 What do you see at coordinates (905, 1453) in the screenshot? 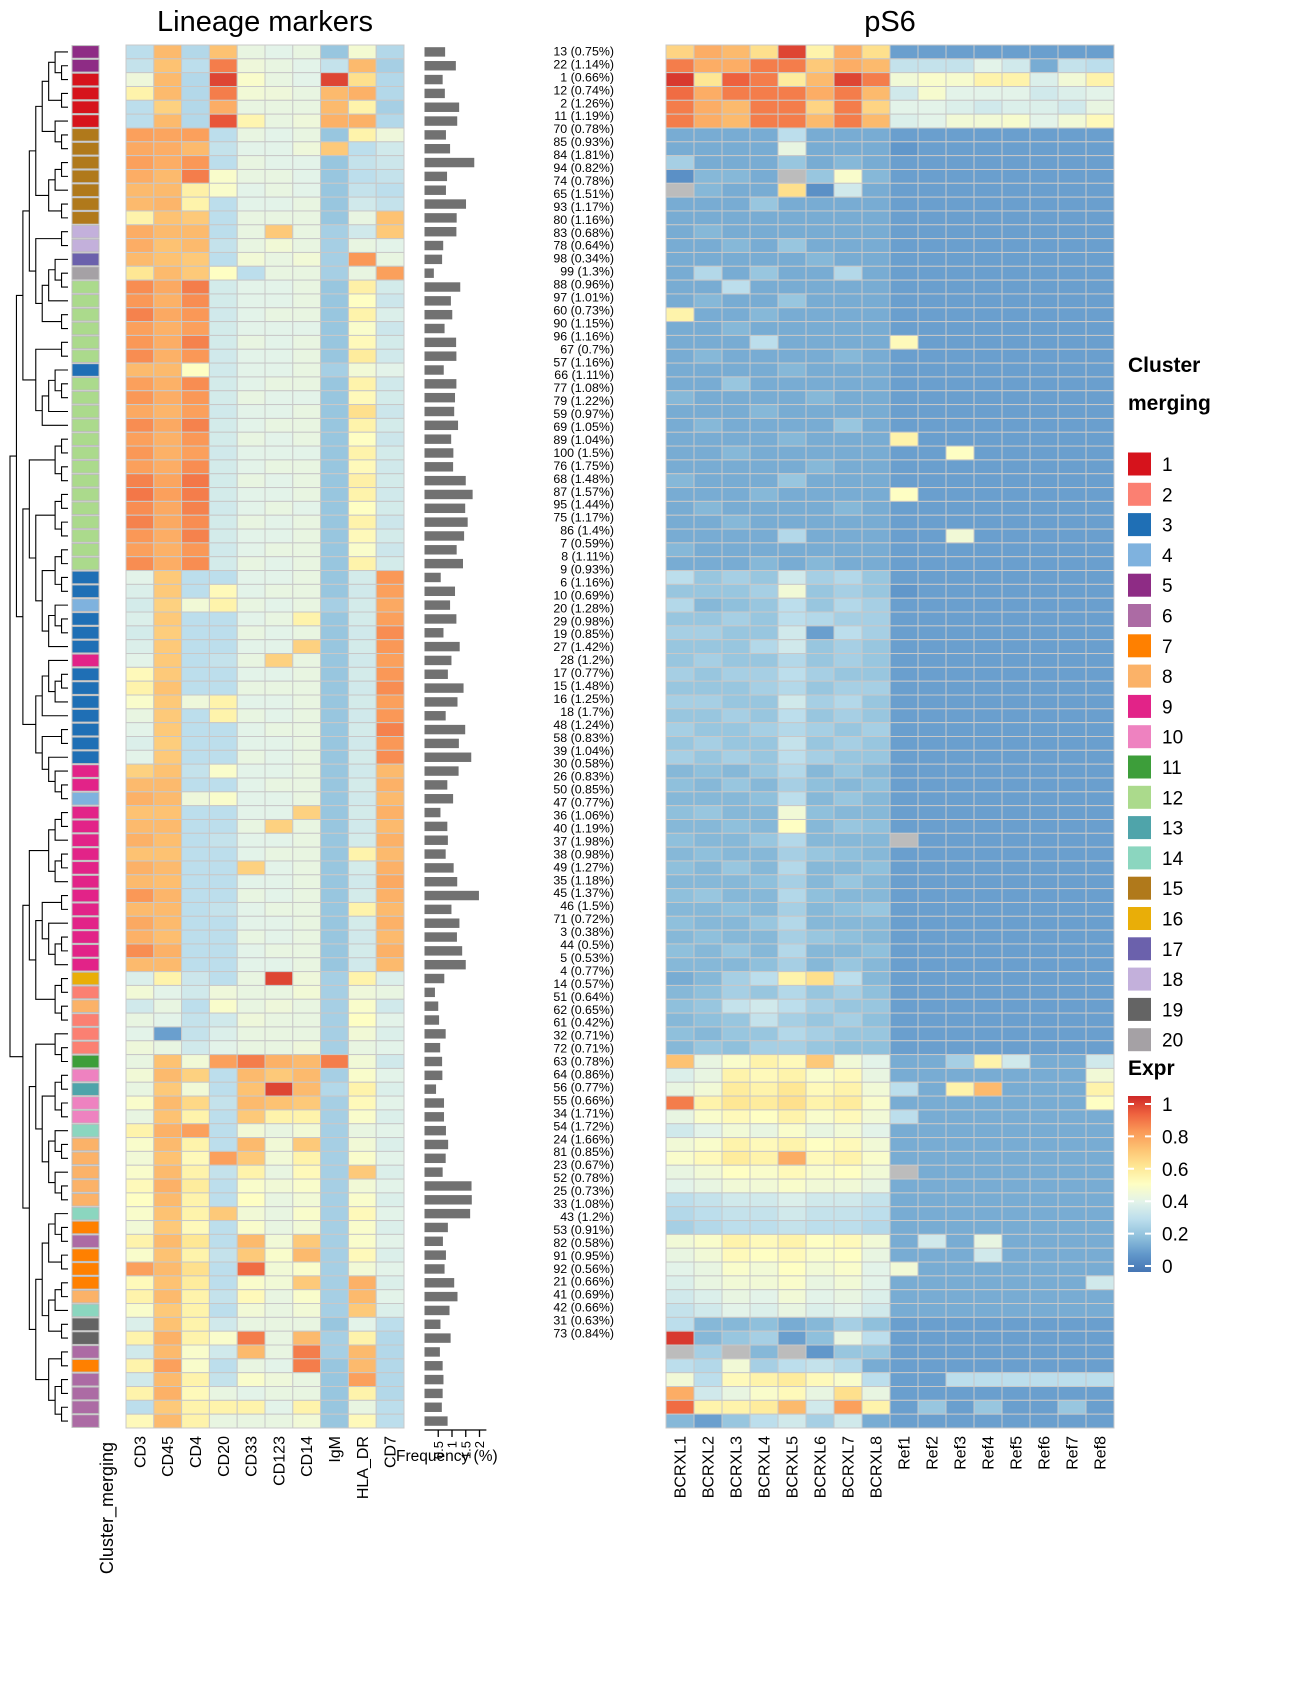
I see `sample-column-label: Ref1` at bounding box center [905, 1453].